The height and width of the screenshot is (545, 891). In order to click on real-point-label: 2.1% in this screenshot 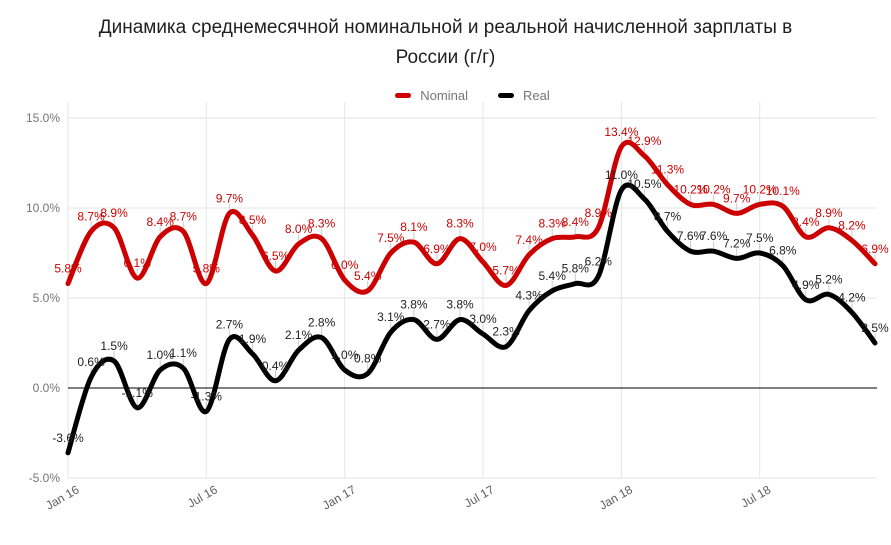, I will do `click(299, 335)`.